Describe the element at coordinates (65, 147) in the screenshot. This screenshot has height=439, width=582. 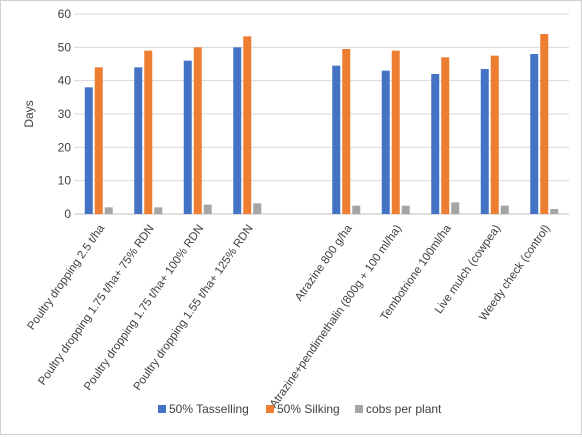
I see `y-tick-label: 20` at that location.